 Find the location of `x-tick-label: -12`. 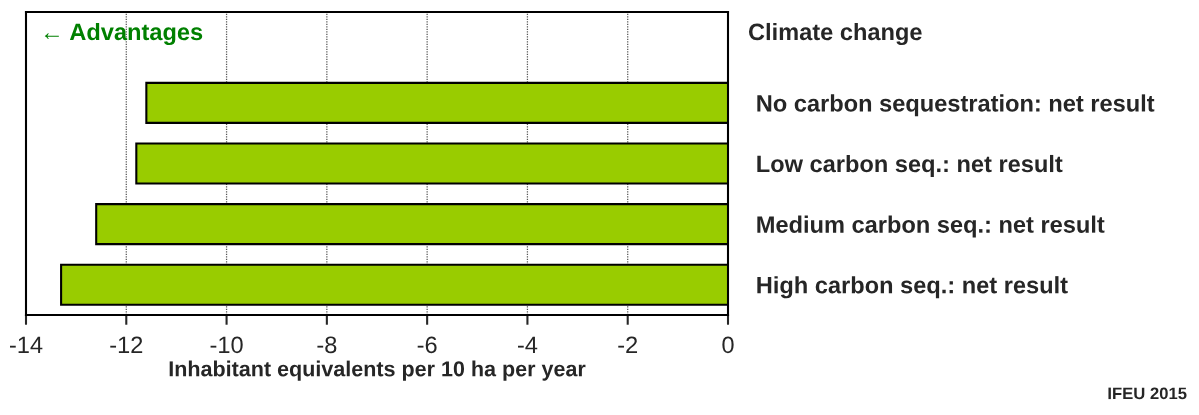

x-tick-label: -12 is located at coordinates (126, 344).